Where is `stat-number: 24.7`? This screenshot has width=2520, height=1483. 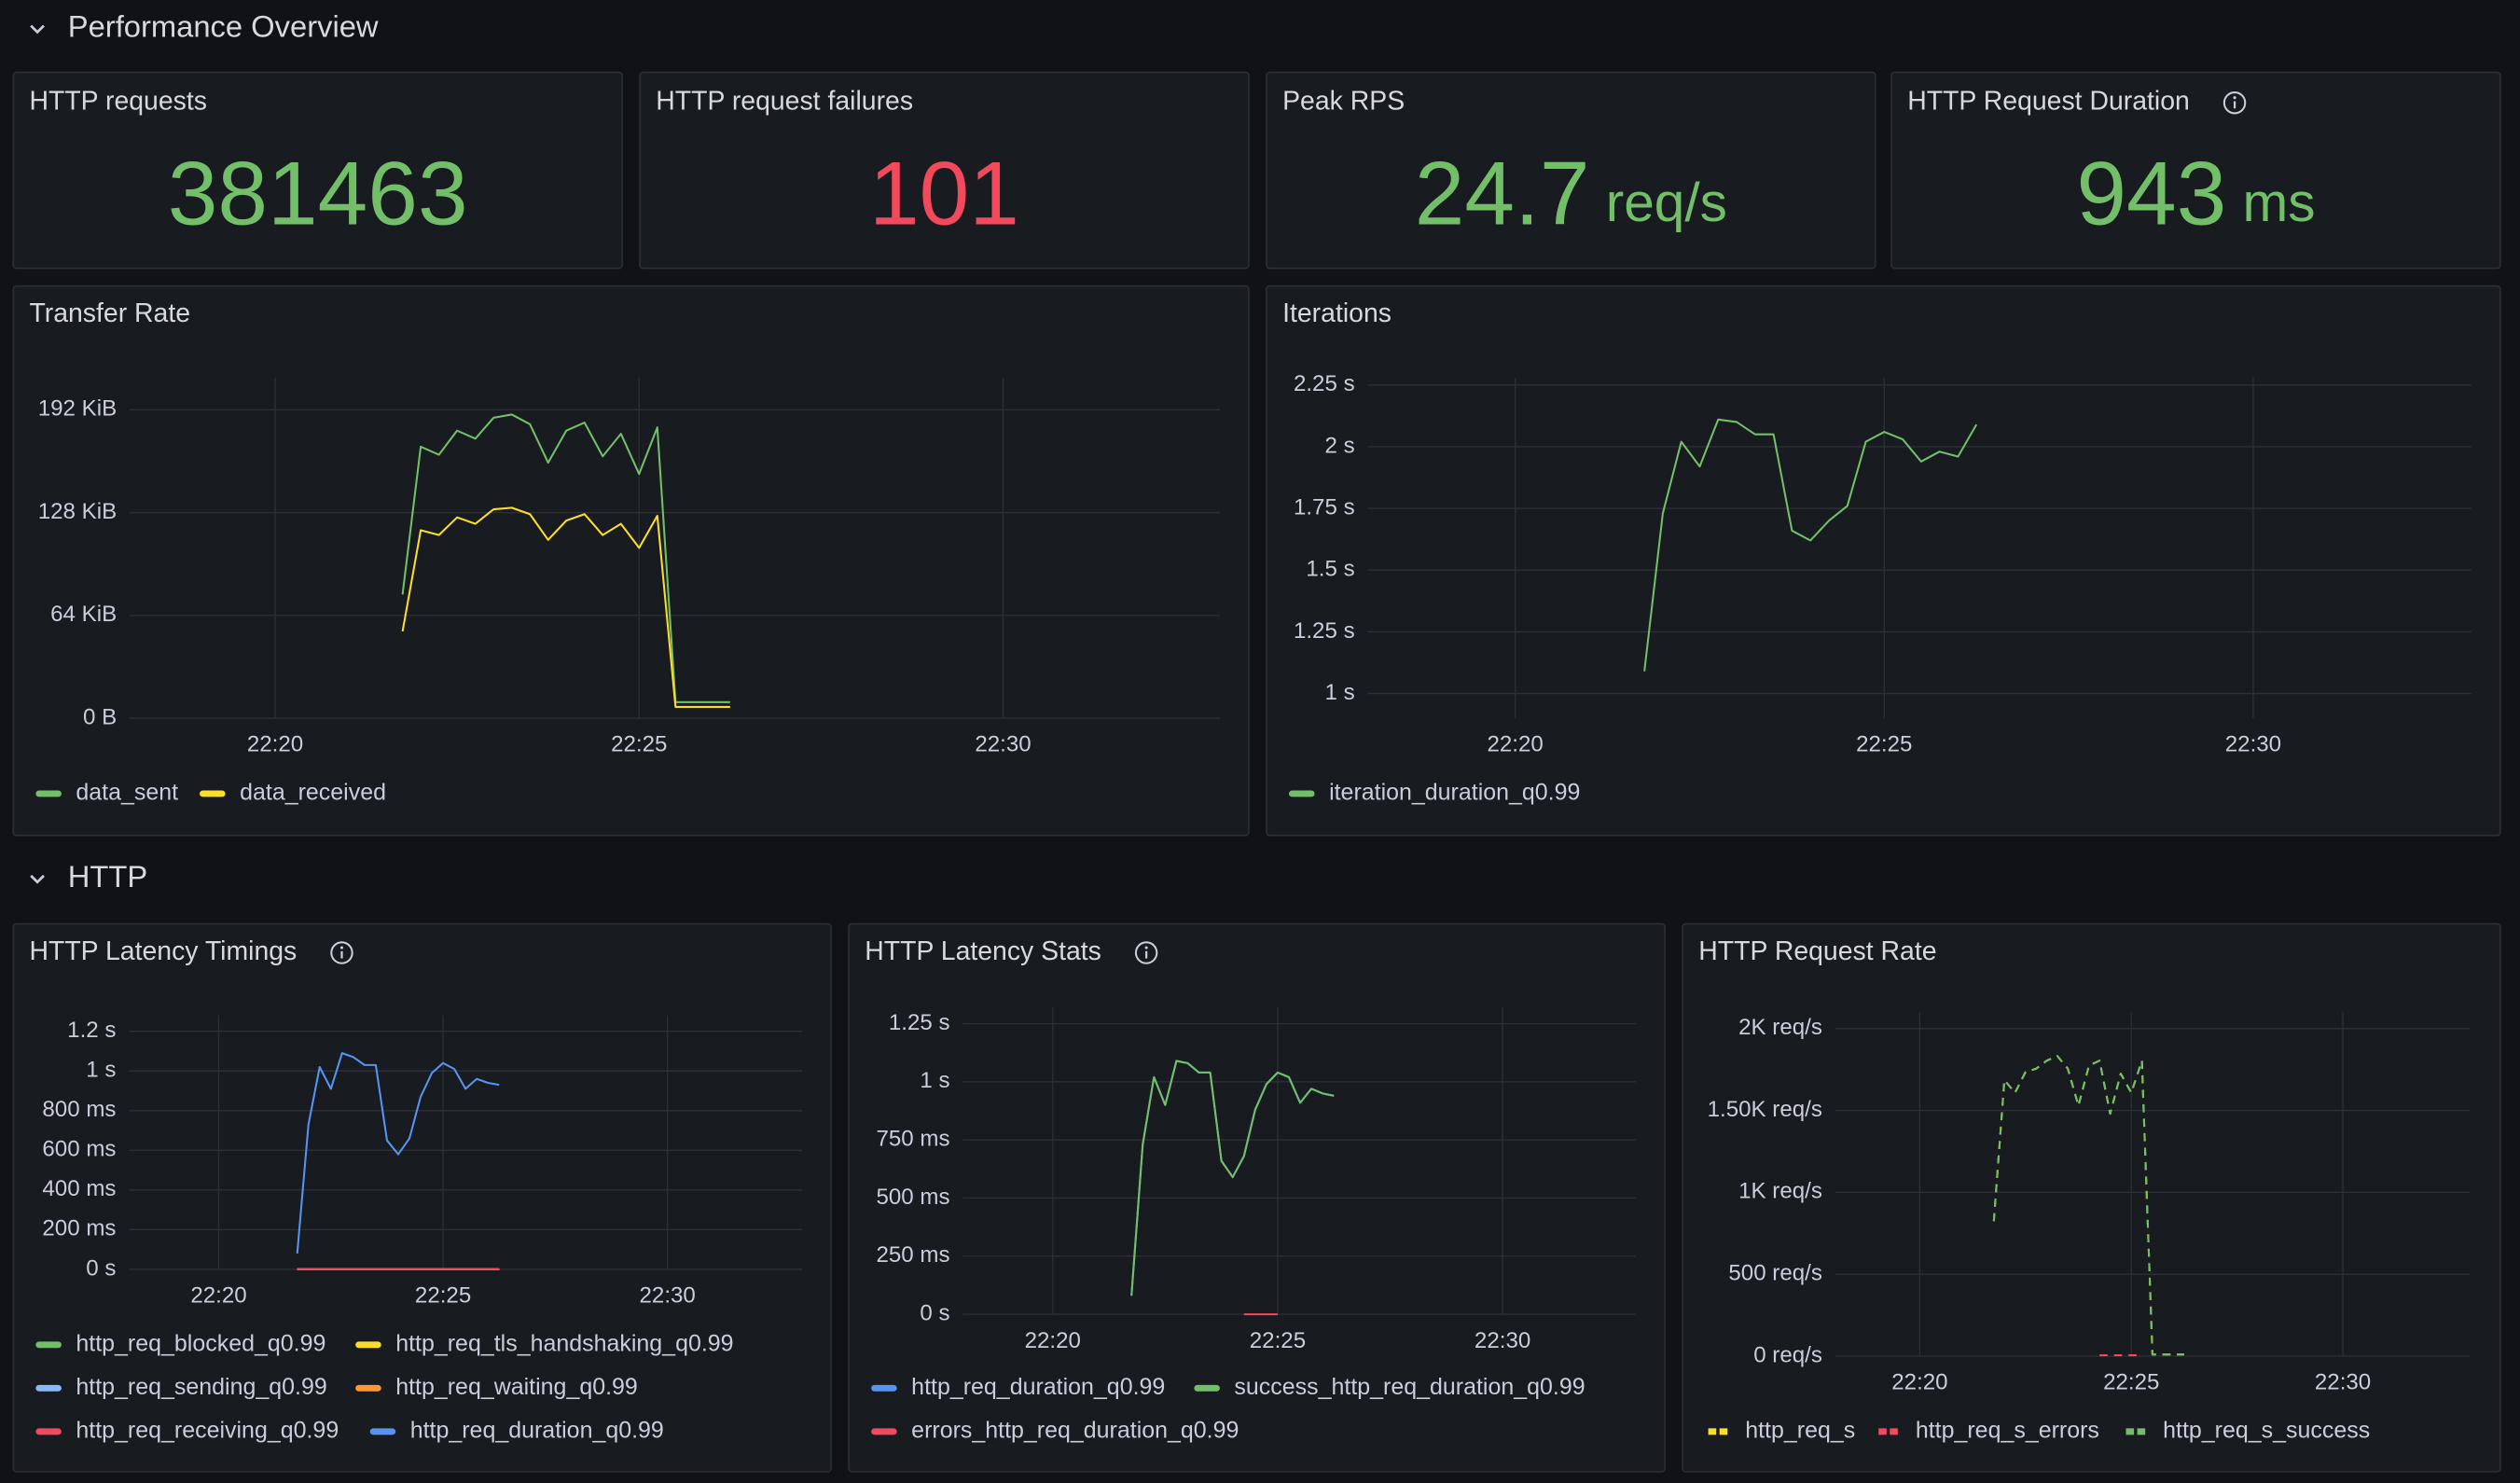 stat-number: 24.7 is located at coordinates (1502, 194).